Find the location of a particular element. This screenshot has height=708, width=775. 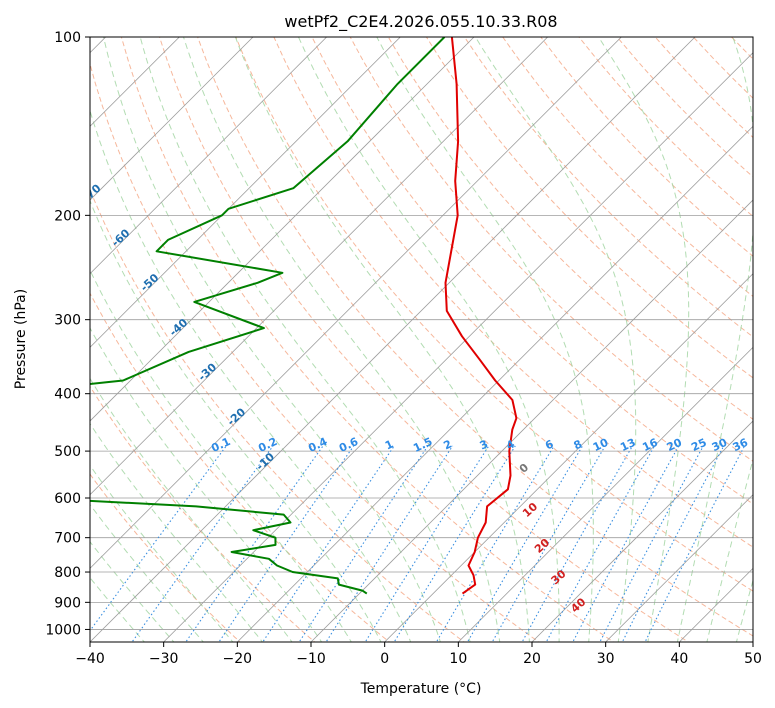

dry-adiabat-label: -40 is located at coordinates (179, 327).